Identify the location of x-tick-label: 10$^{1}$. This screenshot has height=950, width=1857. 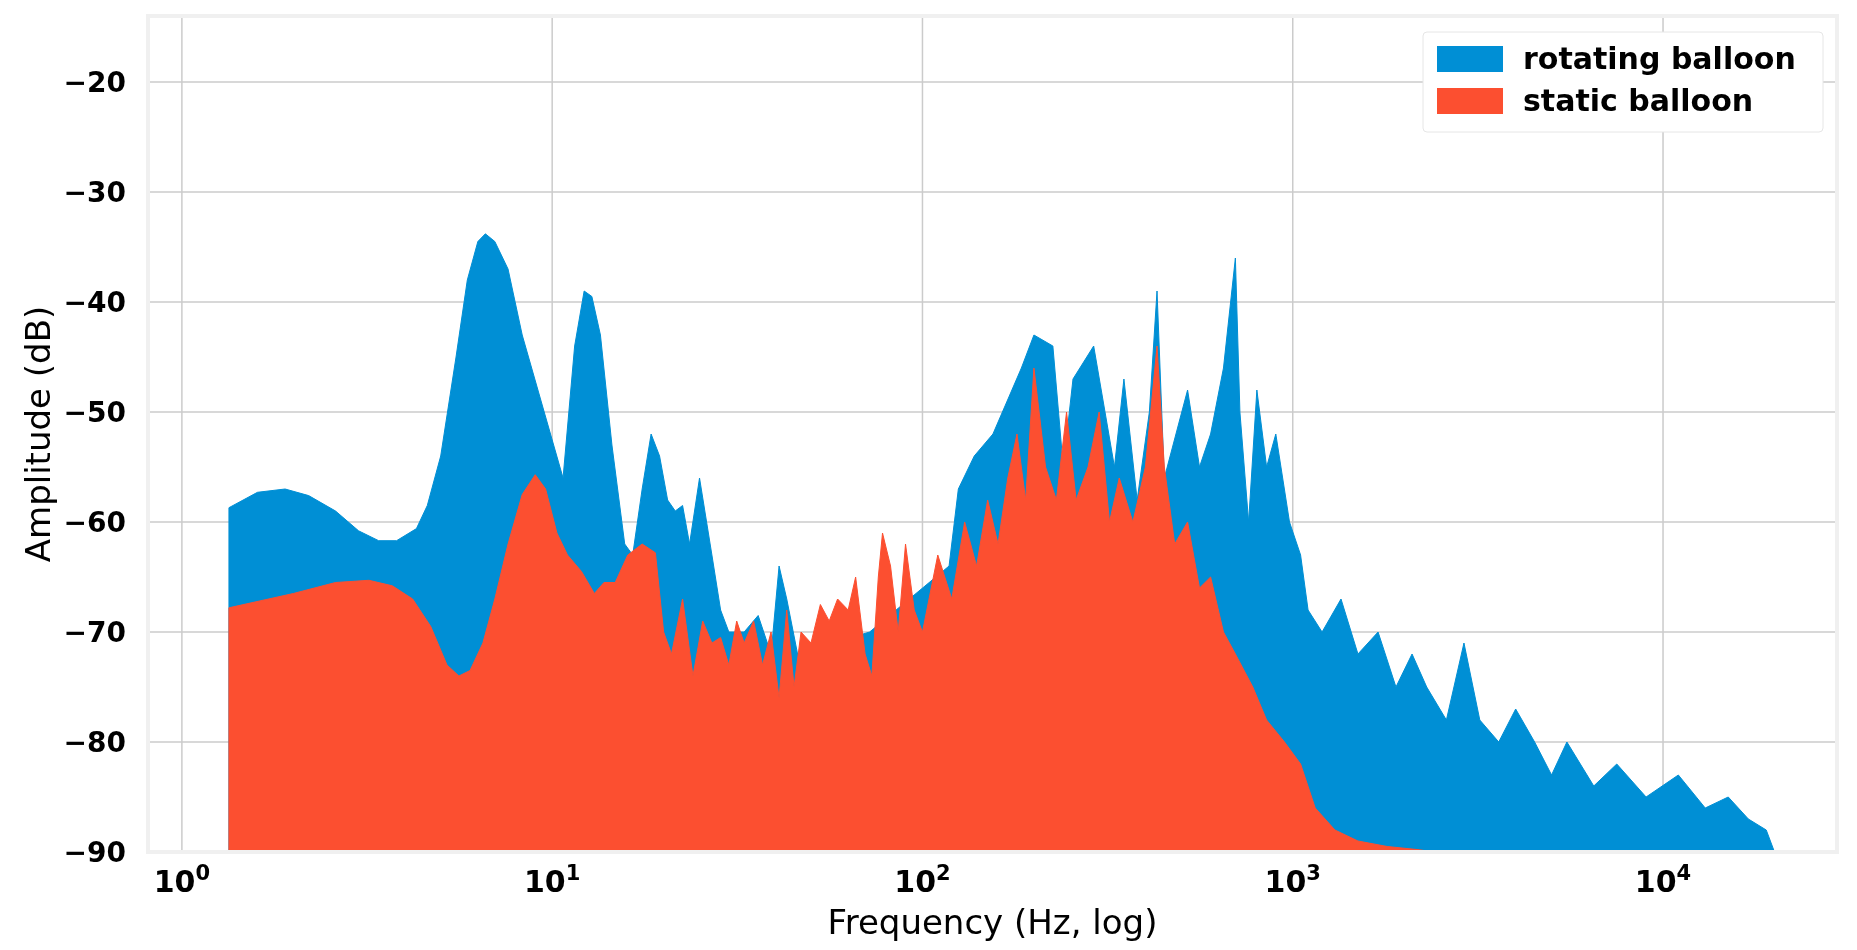
(552, 880).